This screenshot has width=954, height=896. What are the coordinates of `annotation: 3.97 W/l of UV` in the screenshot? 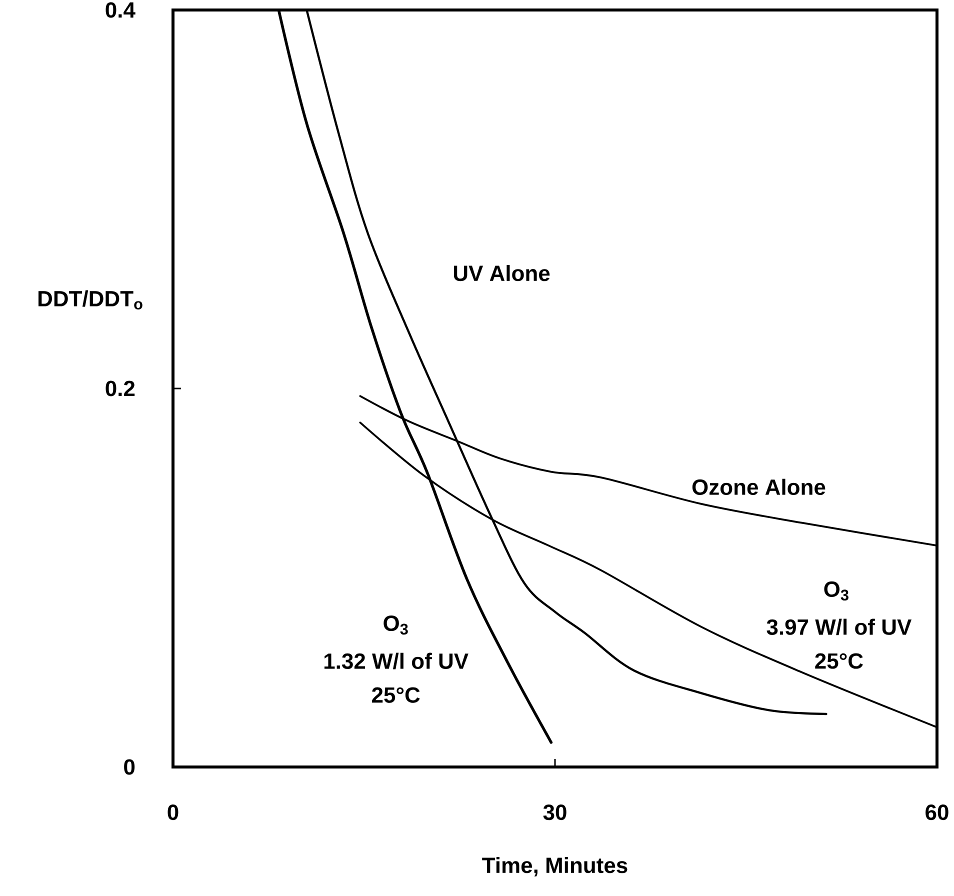 It's located at (839, 627).